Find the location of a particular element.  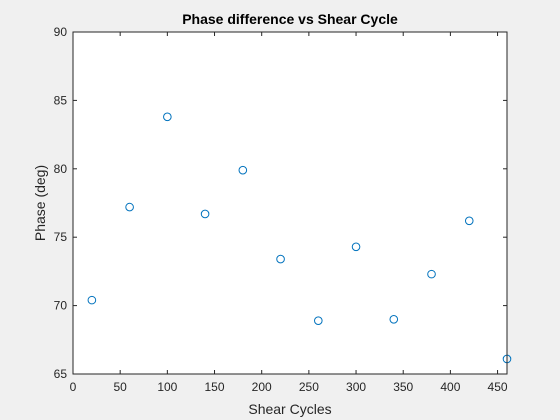

x-tick-label: 100 is located at coordinates (167, 387).